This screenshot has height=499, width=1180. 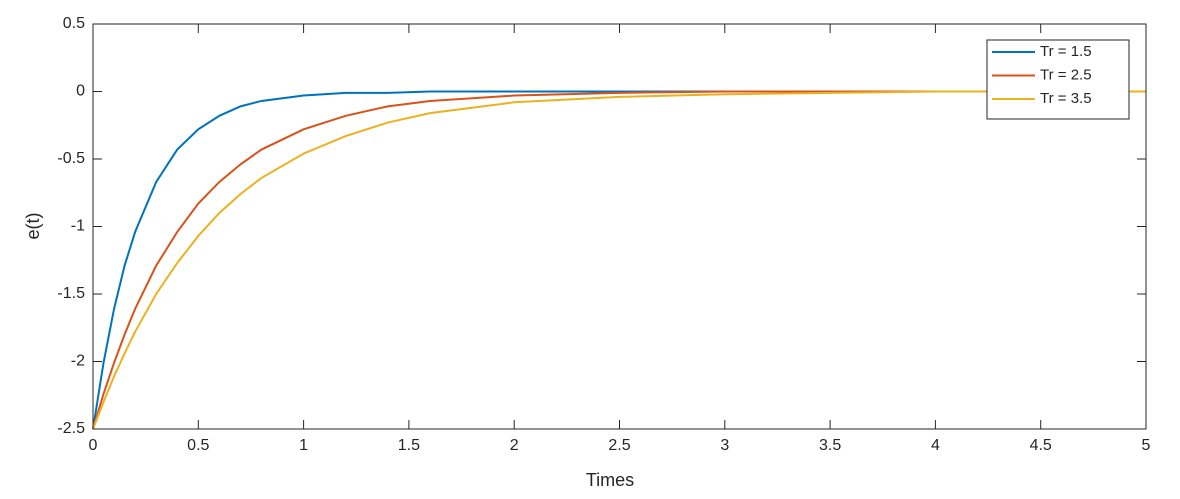 What do you see at coordinates (935, 445) in the screenshot?
I see `x-tick-label: 4` at bounding box center [935, 445].